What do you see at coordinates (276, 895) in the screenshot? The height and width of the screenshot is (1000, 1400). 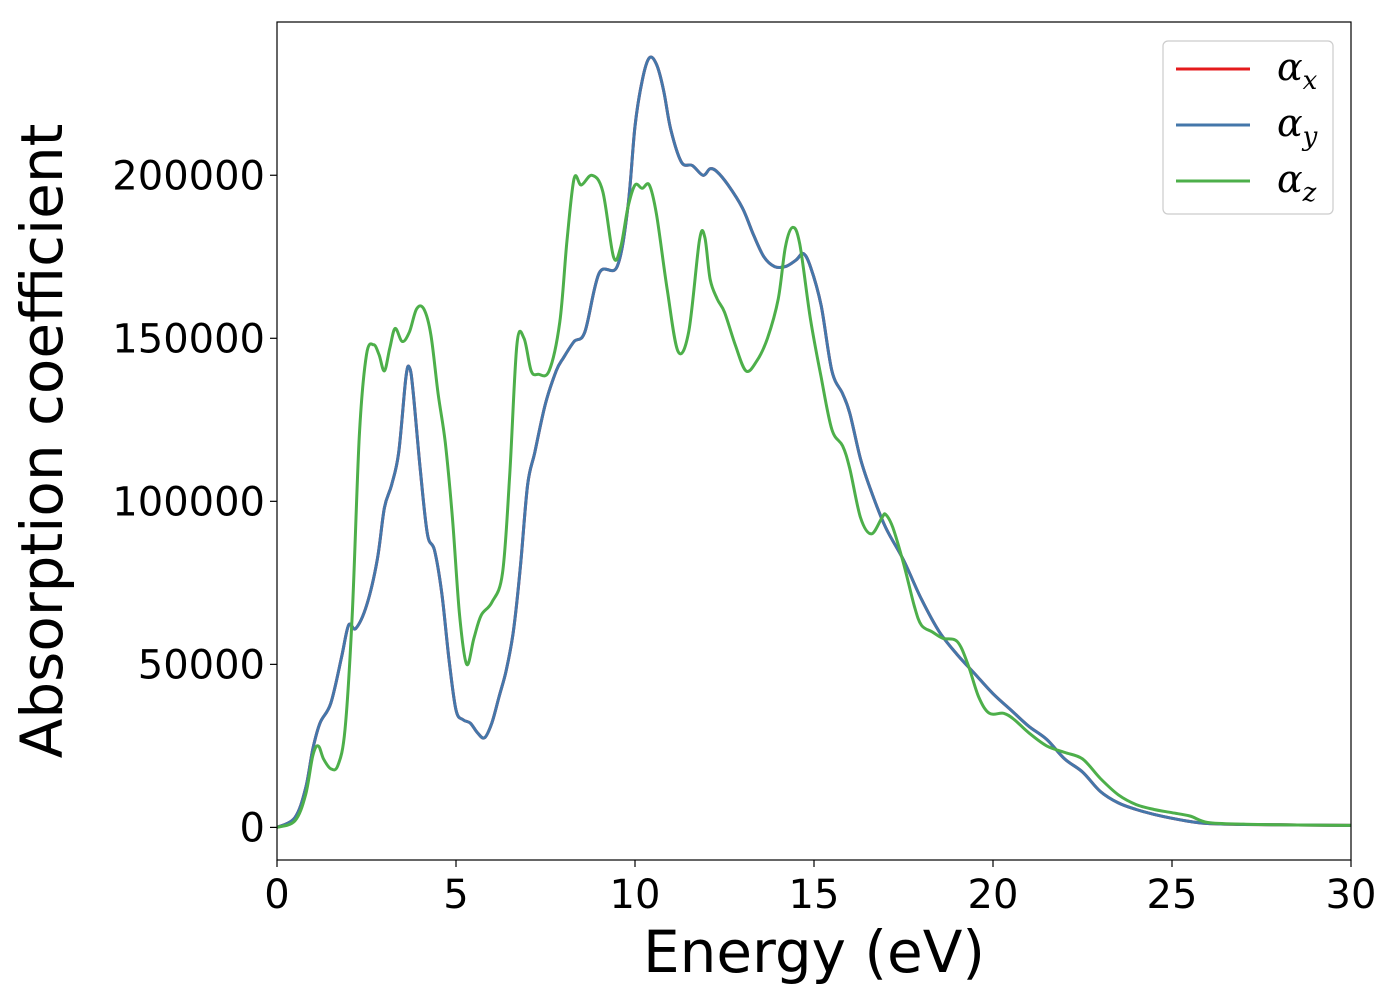 I see `x-tick-label: 0` at bounding box center [276, 895].